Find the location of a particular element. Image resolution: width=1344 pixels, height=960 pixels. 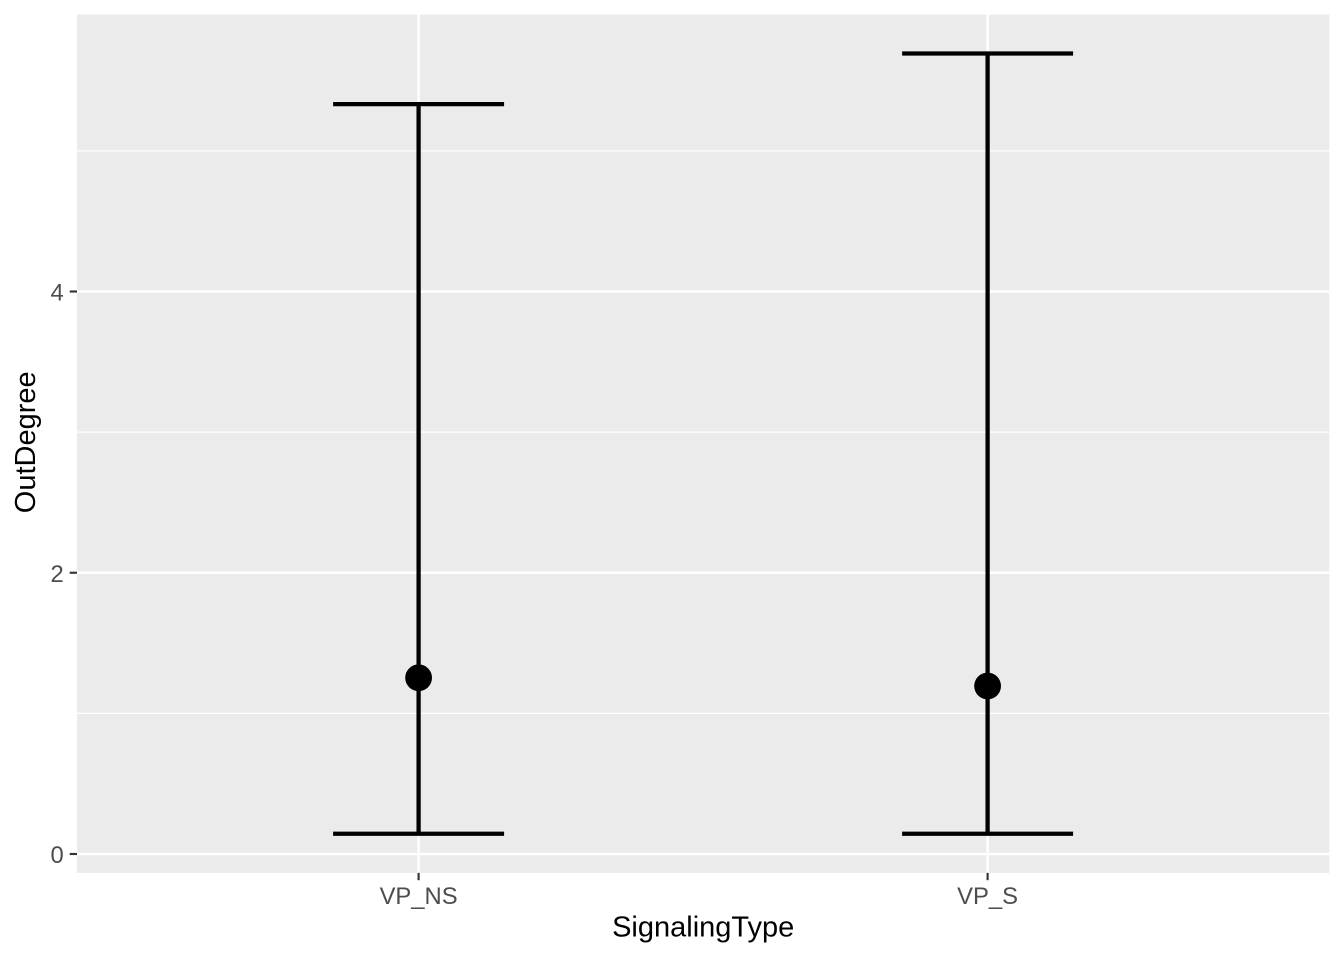

svg-text: OutDegree is located at coordinates (26, 442).